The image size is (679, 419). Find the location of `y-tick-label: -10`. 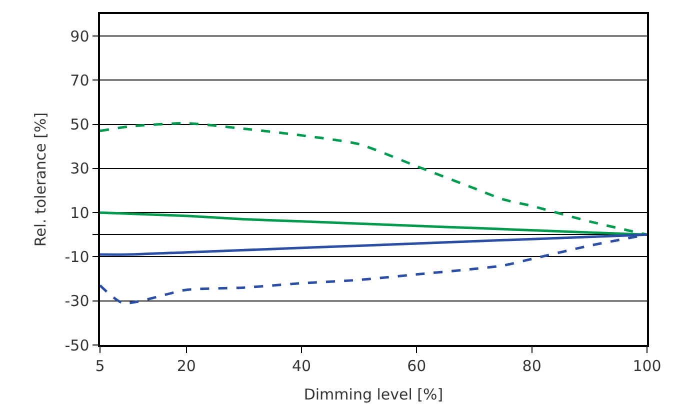

y-tick-label: -10 is located at coordinates (77, 257).